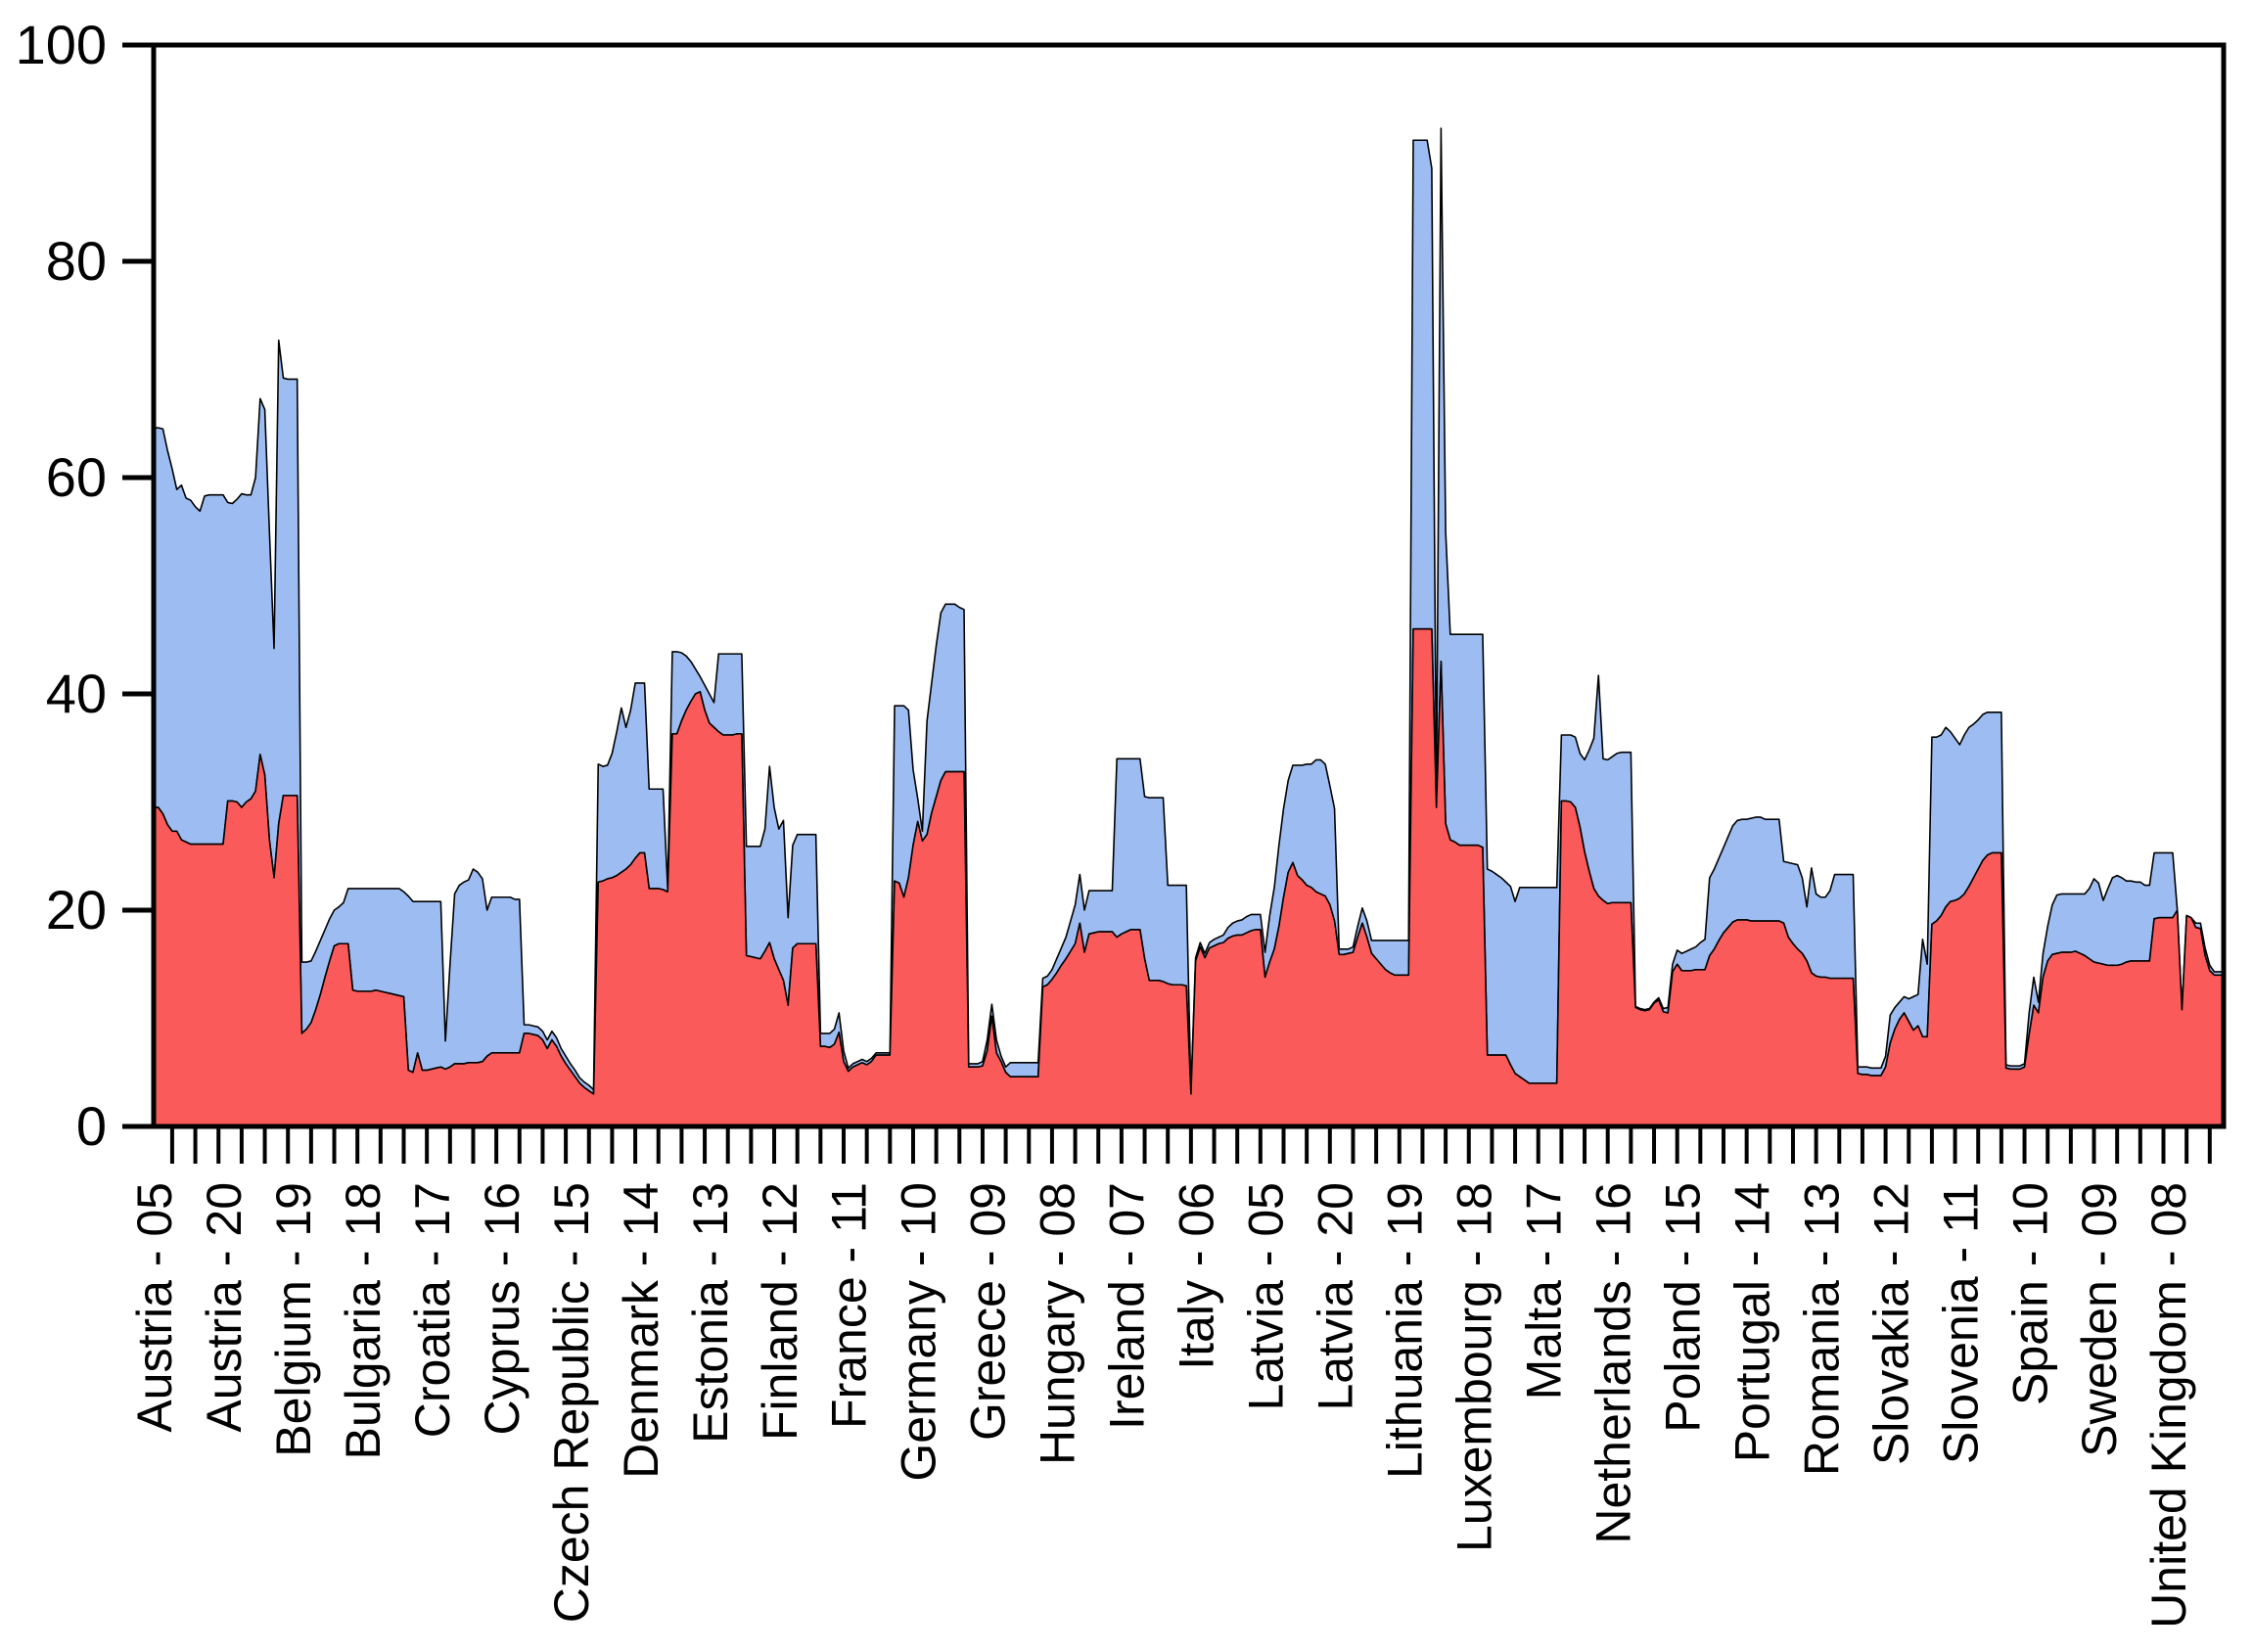 The height and width of the screenshot is (1652, 2253). Describe the element at coordinates (76, 910) in the screenshot. I see `y-tick-label-20: 20` at that location.